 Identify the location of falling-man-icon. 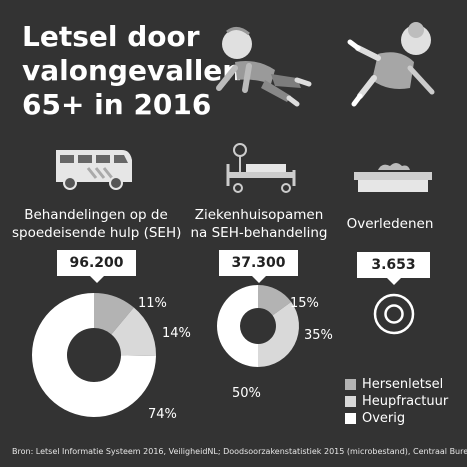
(264, 67).